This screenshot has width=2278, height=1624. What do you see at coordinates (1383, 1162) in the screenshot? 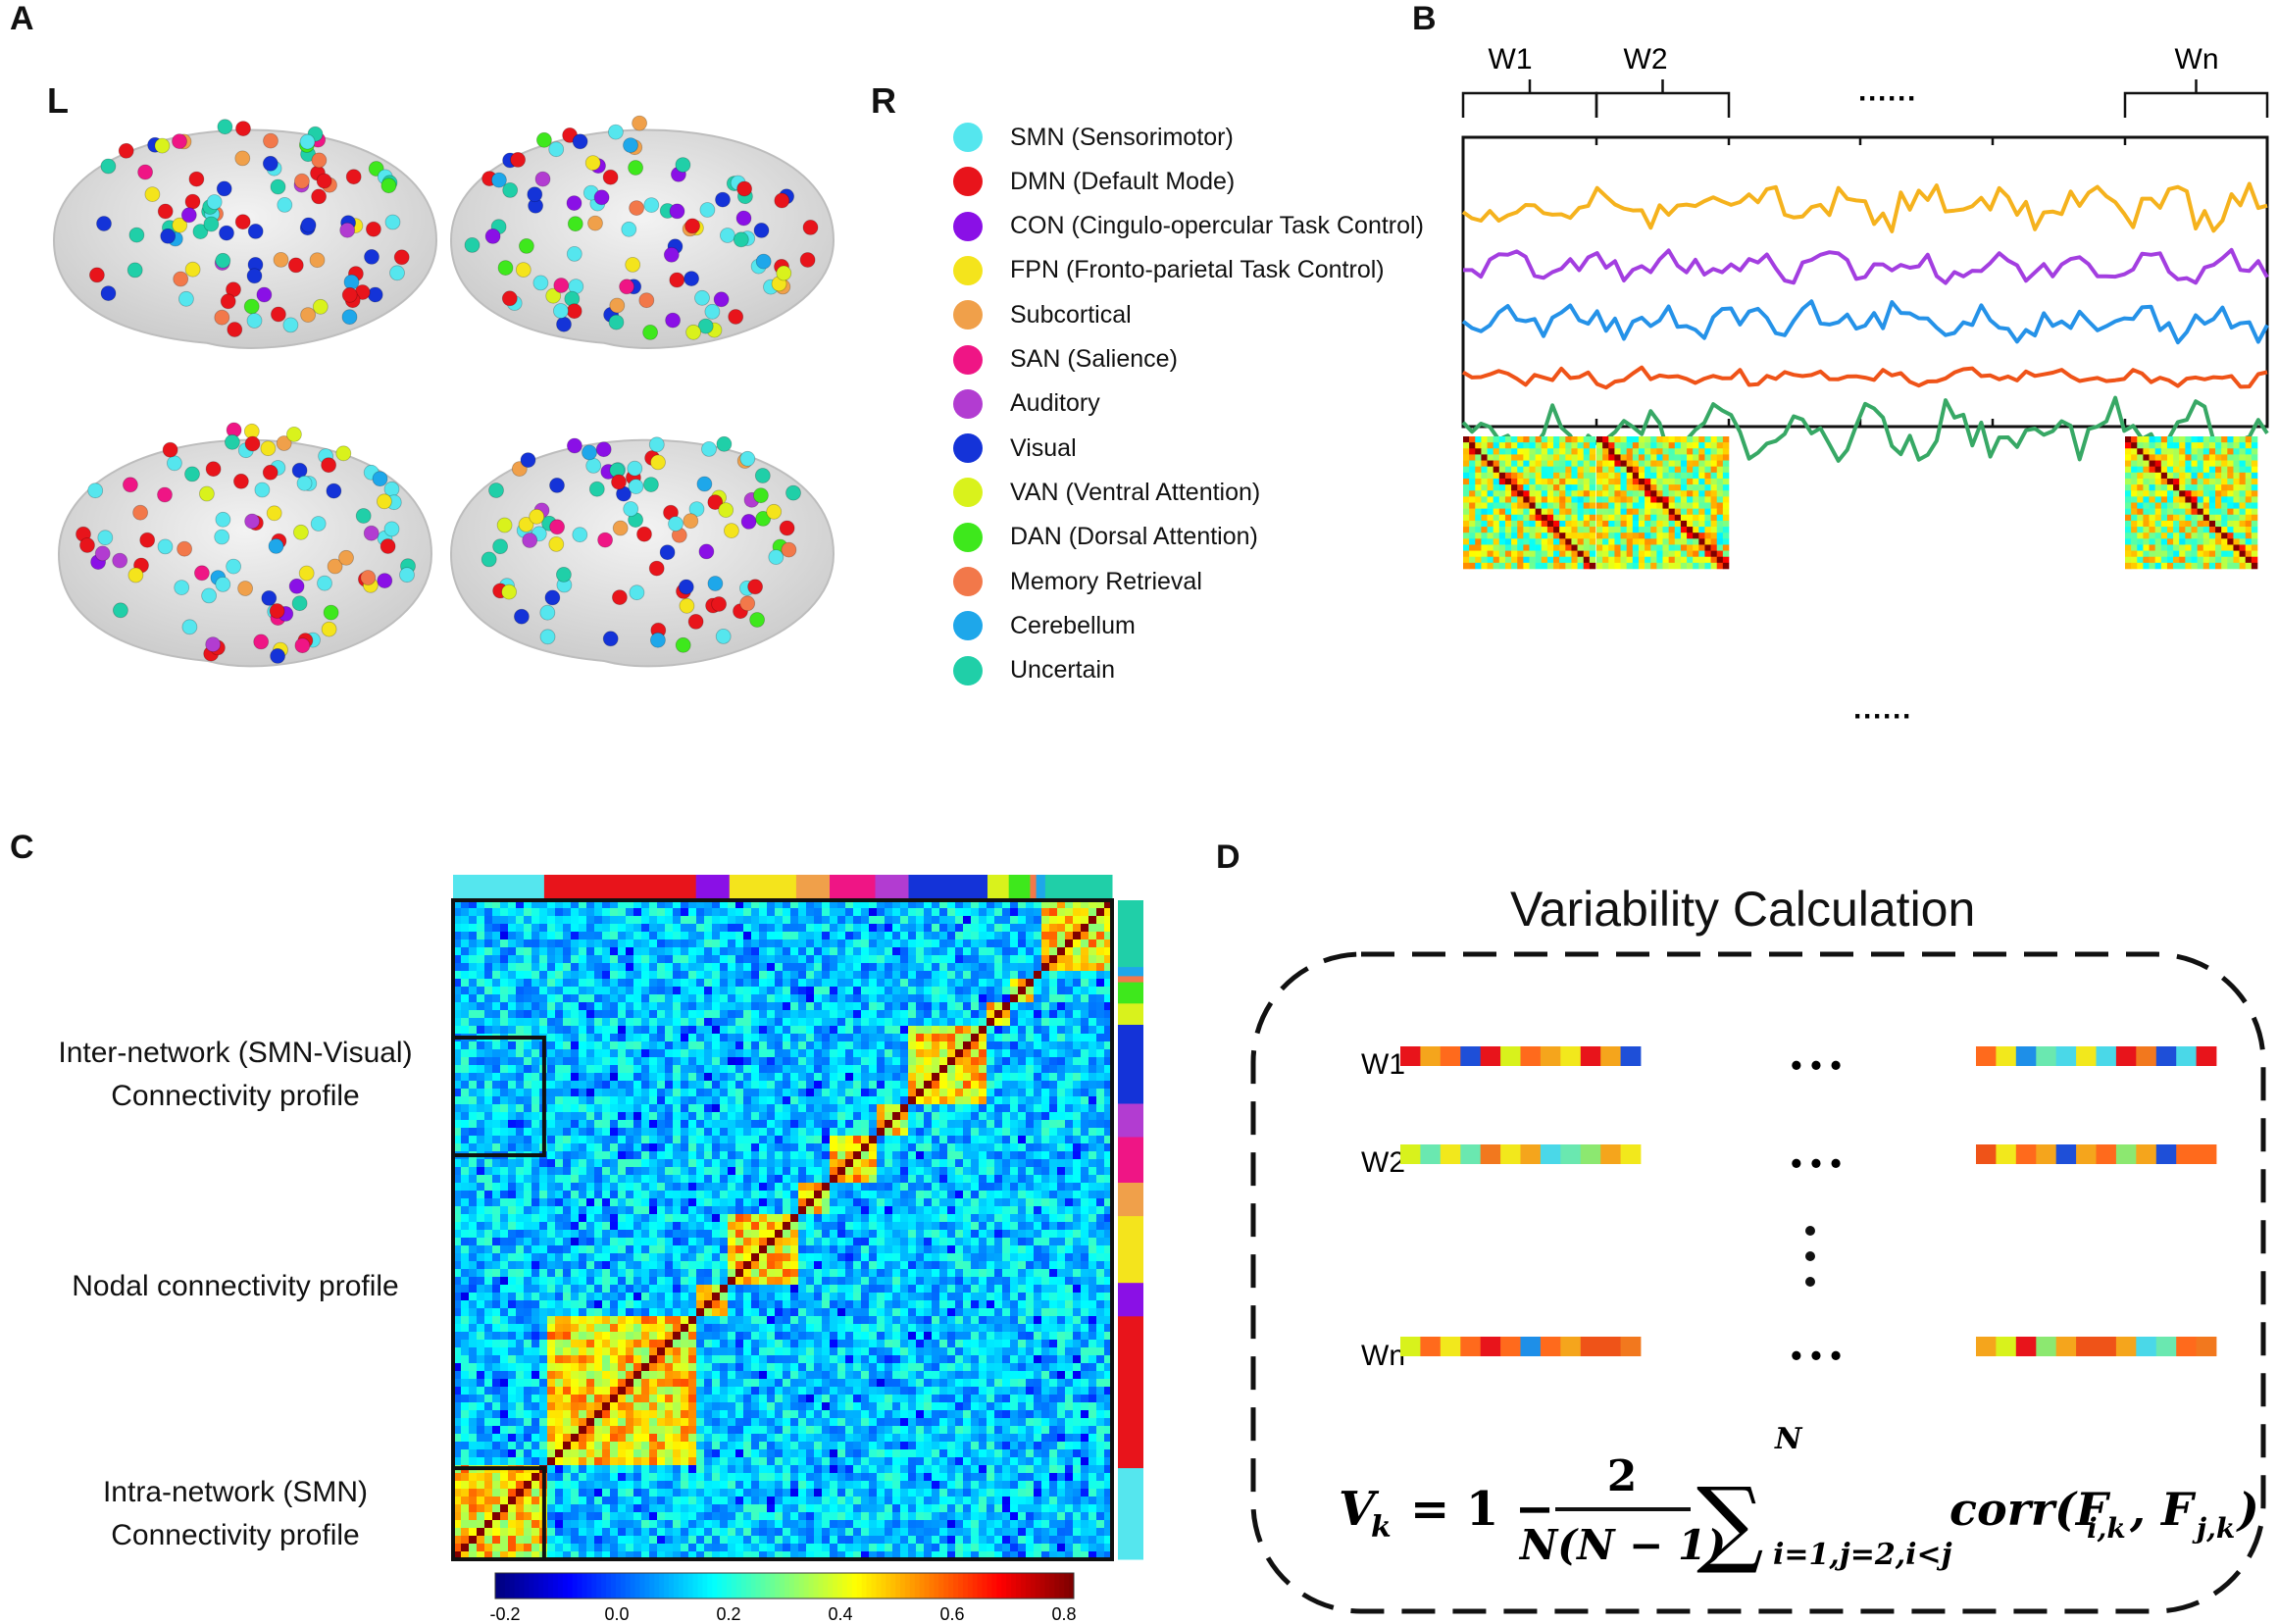
I see `row-label-w2: W2` at bounding box center [1383, 1162].